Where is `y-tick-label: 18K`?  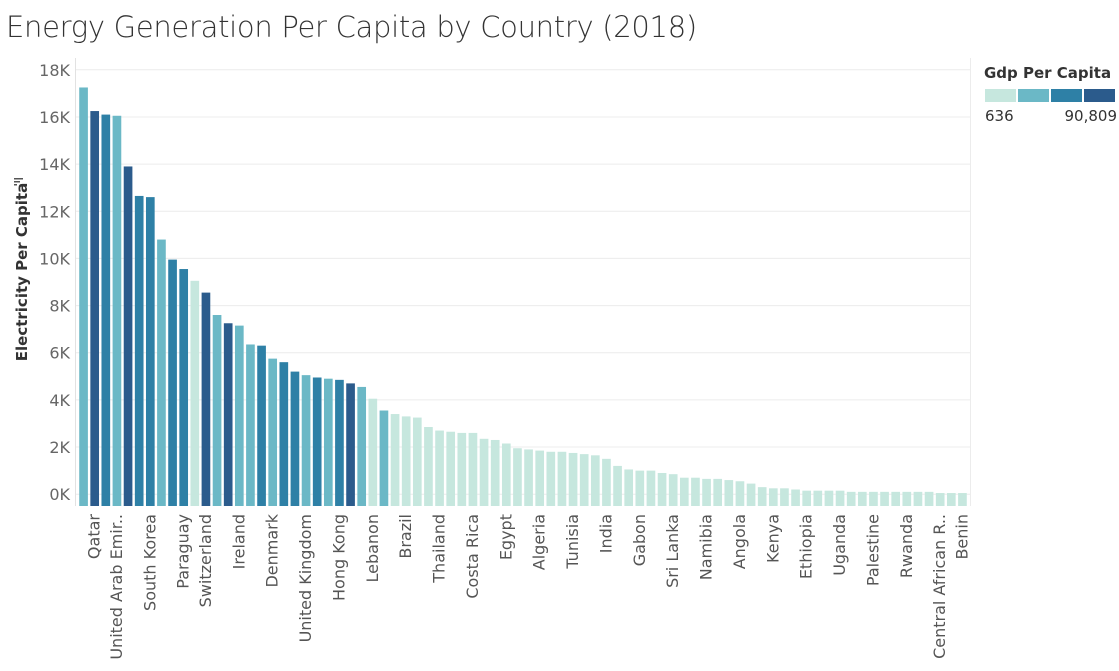
y-tick-label: 18K is located at coordinates (54, 70).